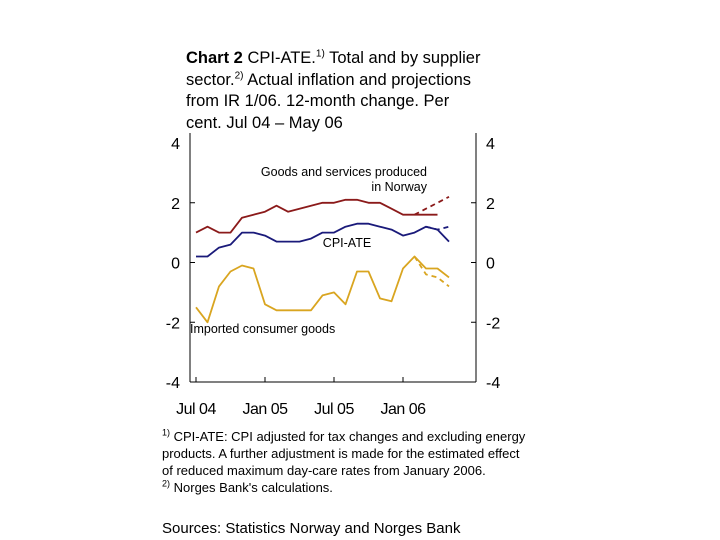  Describe the element at coordinates (320, 54) in the screenshot. I see `title-footnote-mark-1: 1)` at that location.